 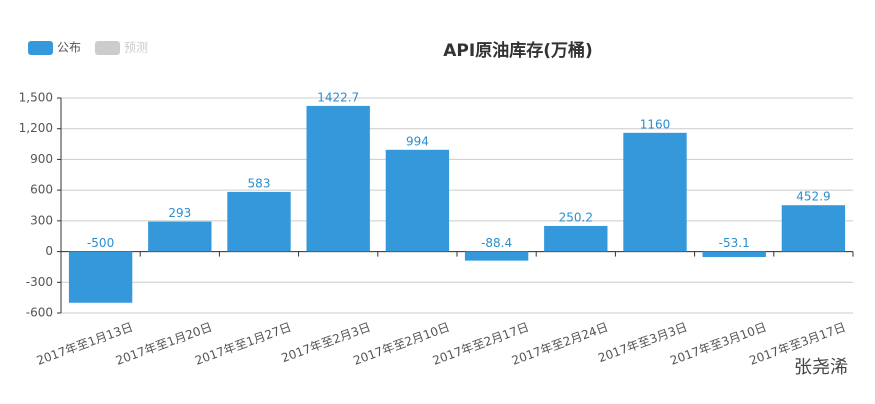 What do you see at coordinates (36, 128) in the screenshot?
I see `y-tick-label: 1,200` at bounding box center [36, 128].